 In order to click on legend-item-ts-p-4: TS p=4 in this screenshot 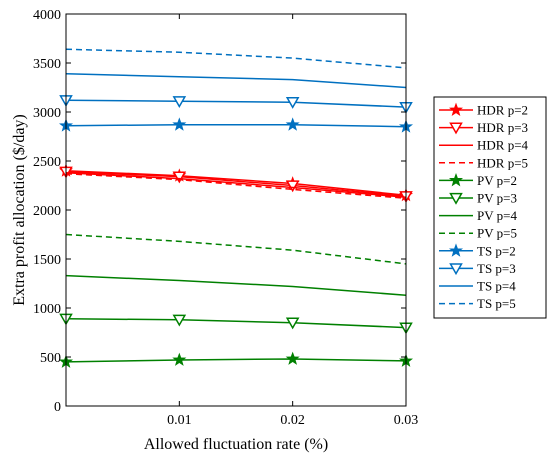, I will do `click(477, 286)`.